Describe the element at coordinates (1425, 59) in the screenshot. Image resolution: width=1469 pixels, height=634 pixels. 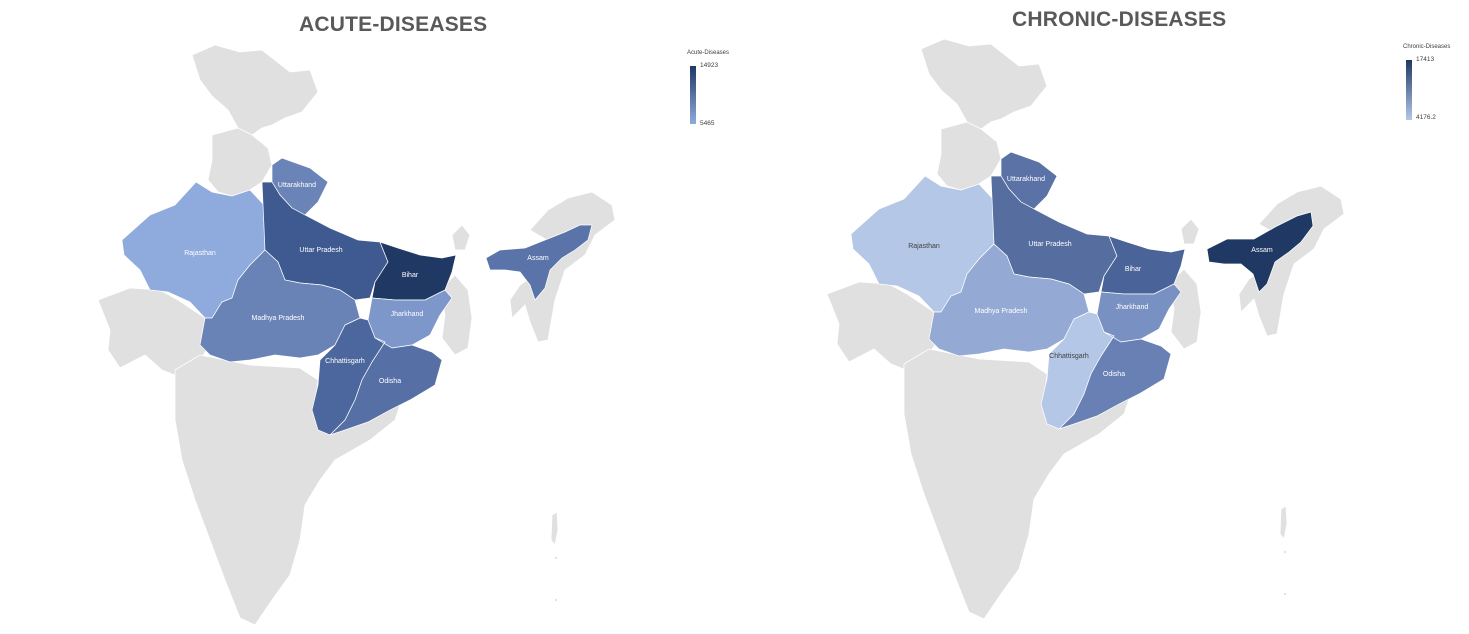
I see `legend-max-value: 17413` at that location.